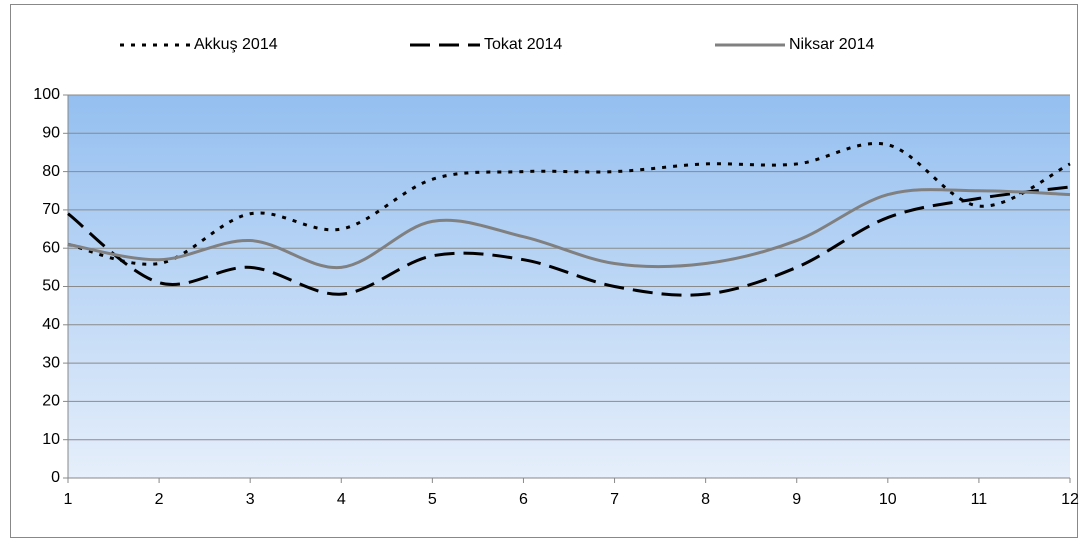 The width and height of the screenshot is (1083, 548). Describe the element at coordinates (1070, 499) in the screenshot. I see `x-tick-label: 12` at that location.